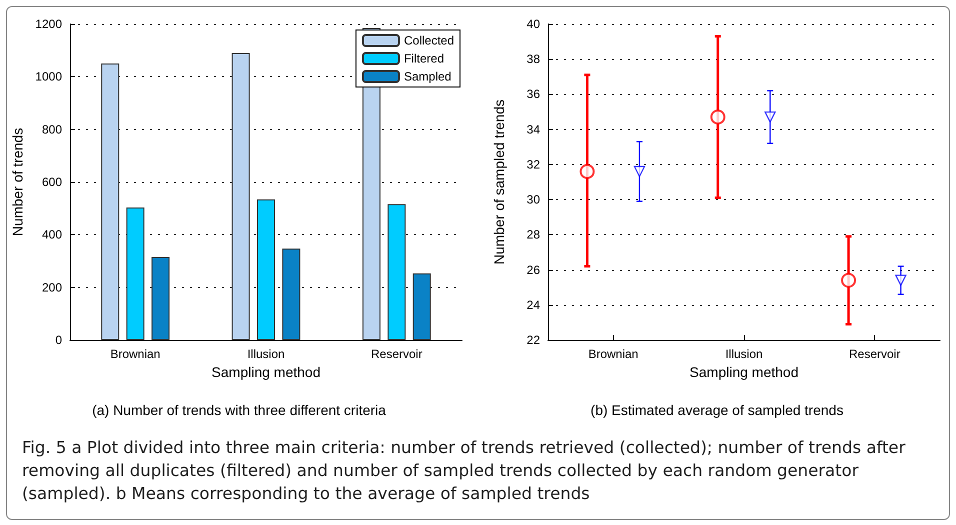 This screenshot has width=956, height=525. What do you see at coordinates (533, 129) in the screenshot?
I see `y-tick-label: 34` at bounding box center [533, 129].